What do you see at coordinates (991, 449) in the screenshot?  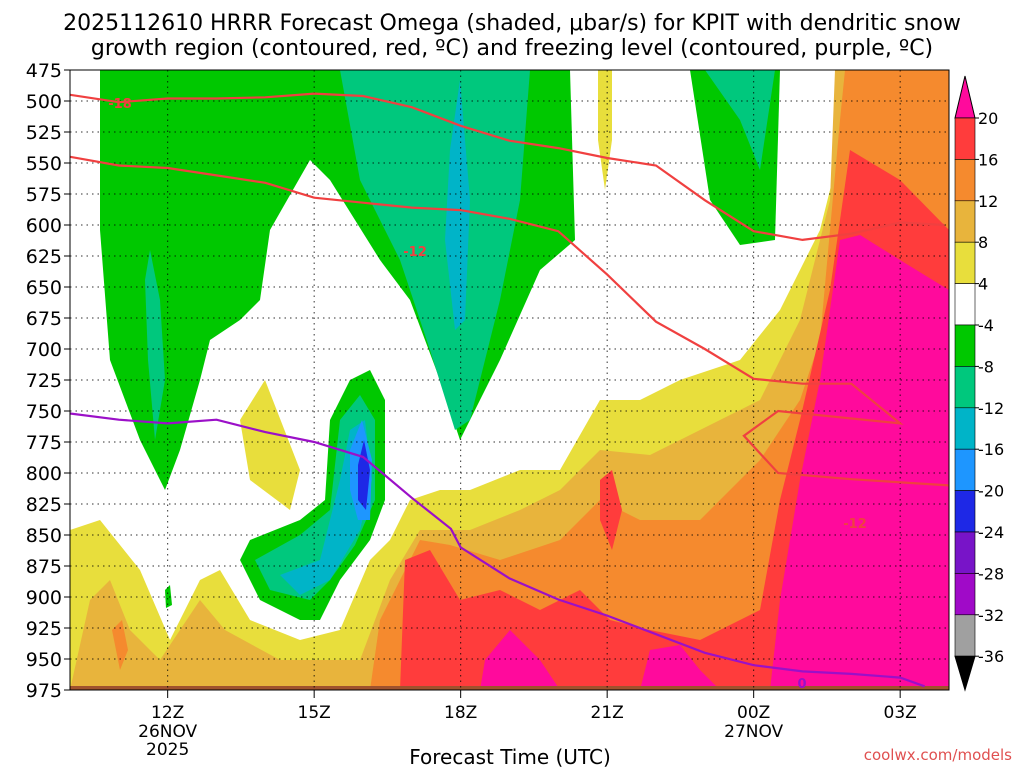 I see `colorbar-label: -16` at bounding box center [991, 449].